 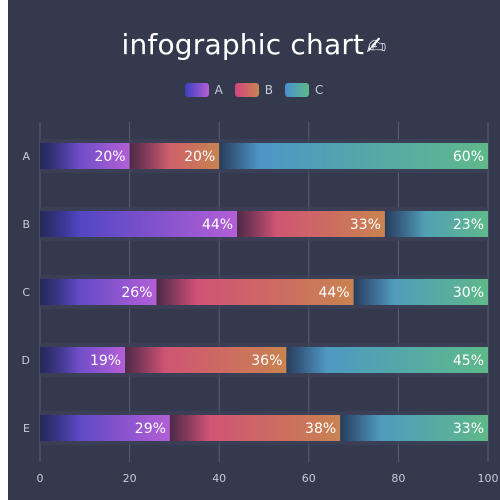 I want to click on bar-shade-D-A, so click(x=60, y=360).